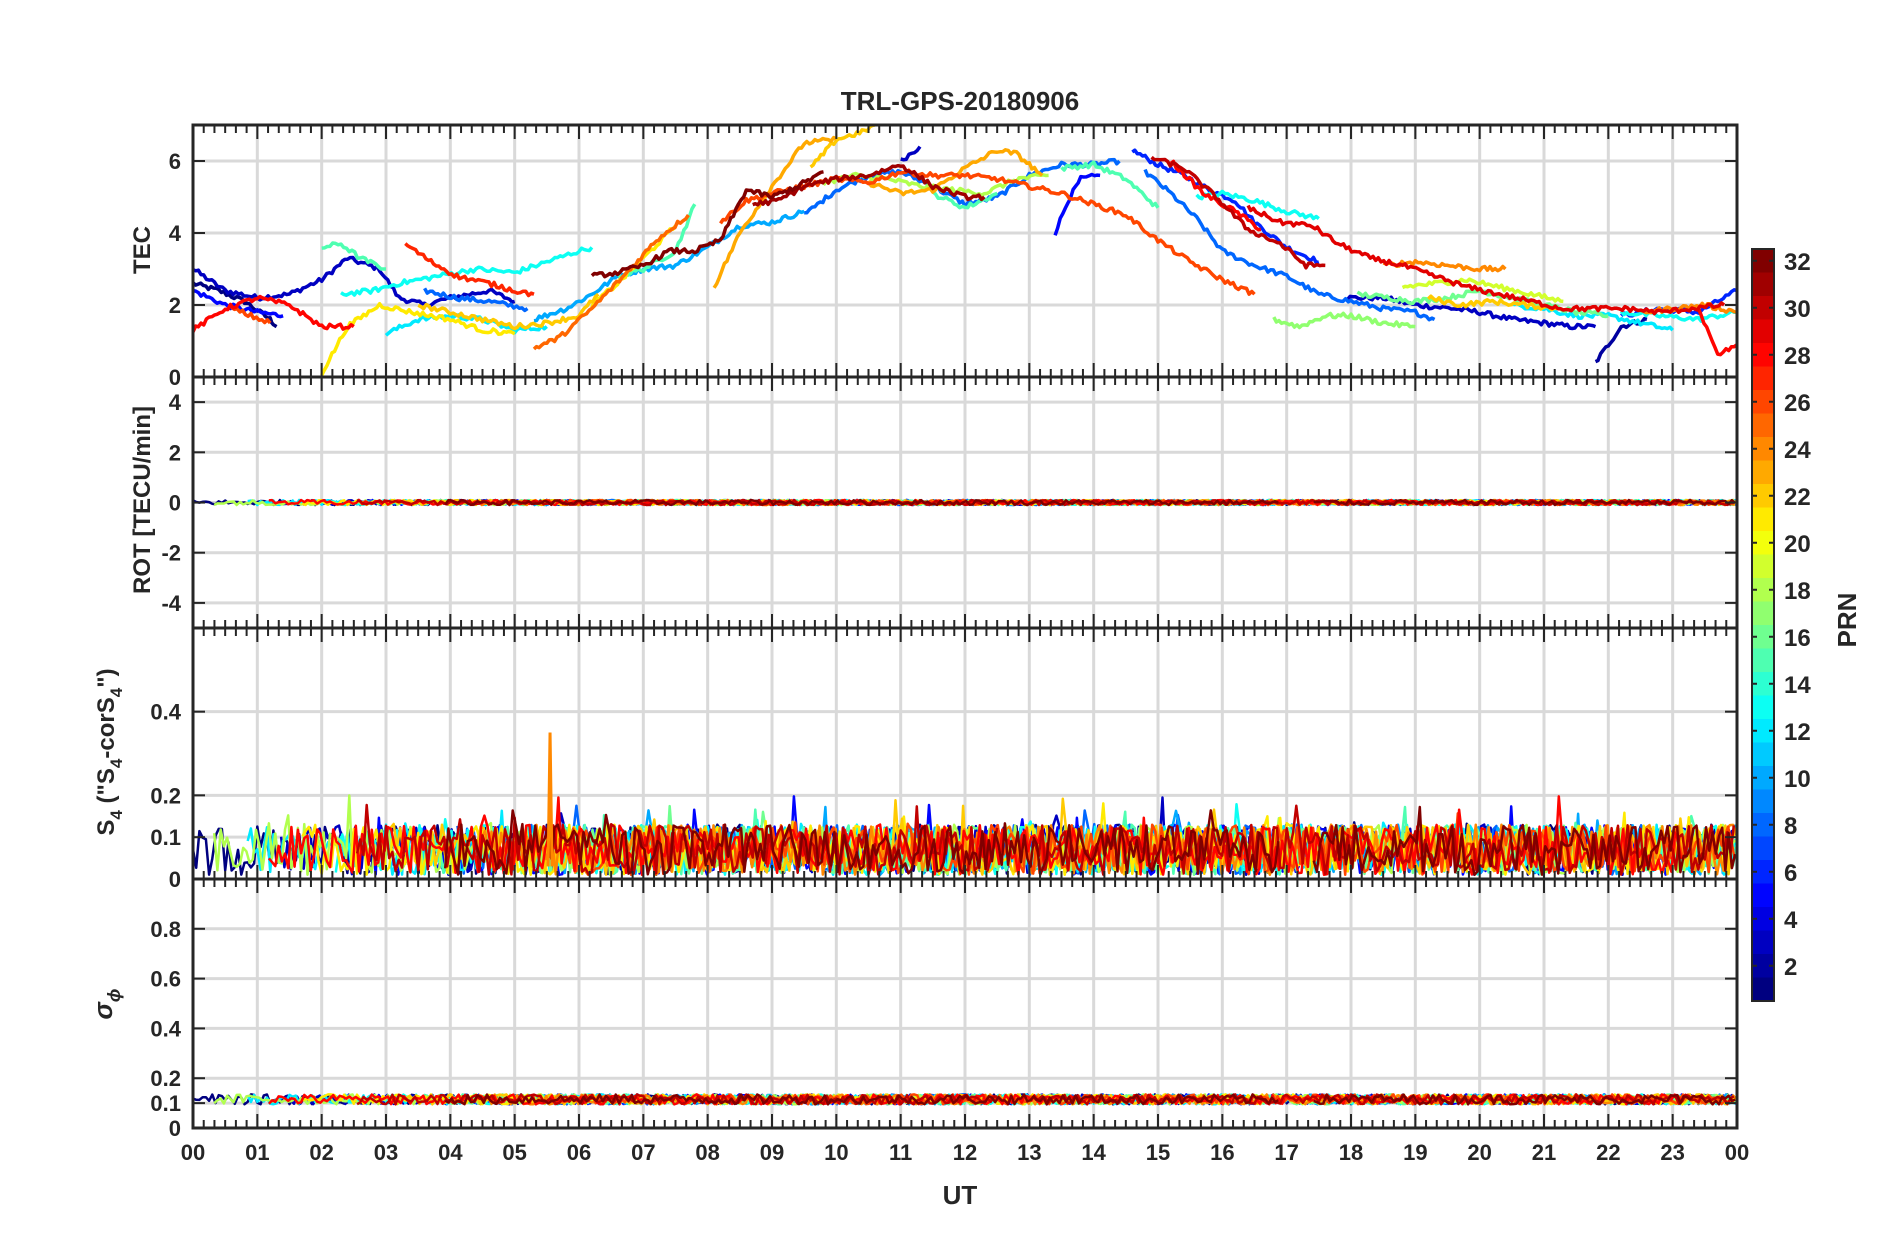 The height and width of the screenshot is (1241, 1902). What do you see at coordinates (165, 712) in the screenshot?
I see `s4-ytick-label: 0.4` at bounding box center [165, 712].